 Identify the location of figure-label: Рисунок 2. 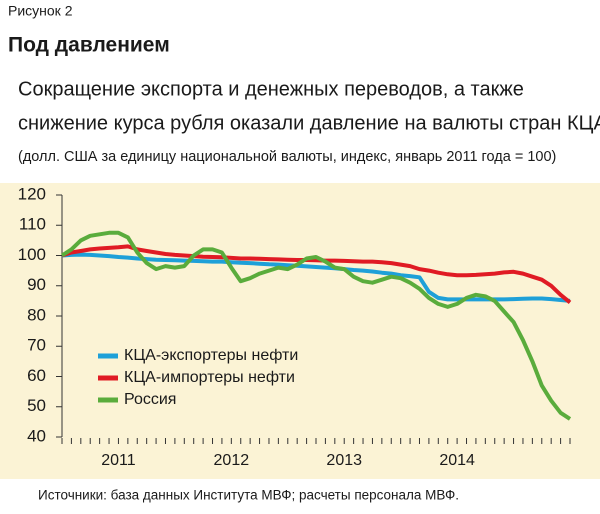
(40, 11).